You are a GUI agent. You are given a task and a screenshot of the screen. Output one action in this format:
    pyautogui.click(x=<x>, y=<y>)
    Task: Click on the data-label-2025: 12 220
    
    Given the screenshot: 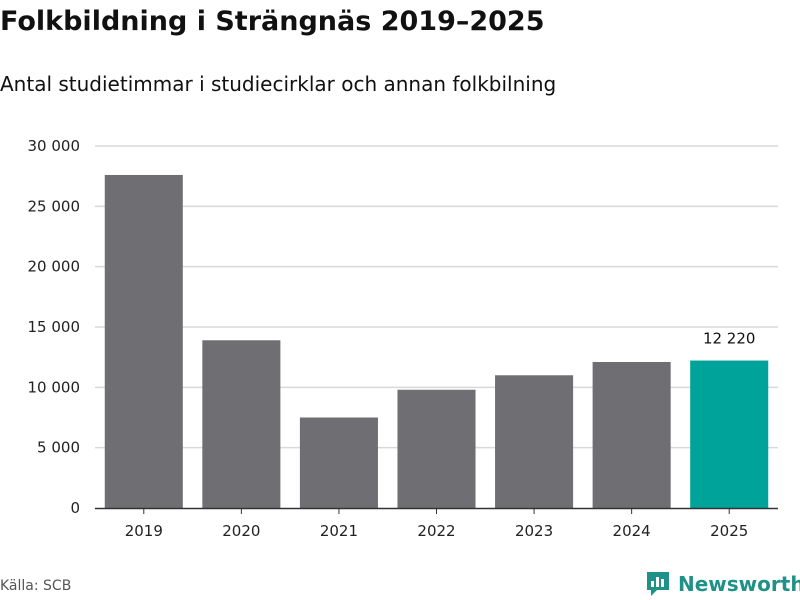 What is the action you would take?
    pyautogui.click(x=729, y=339)
    